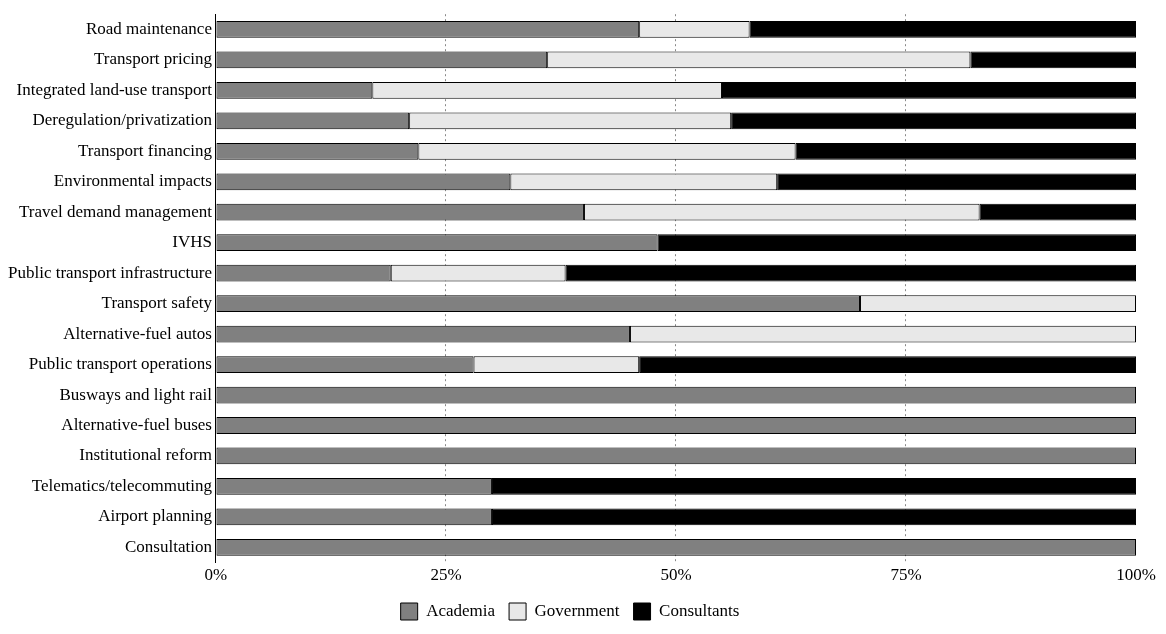 The image size is (1166, 634). I want to click on y-tick-label: IVHS, so click(192, 242).